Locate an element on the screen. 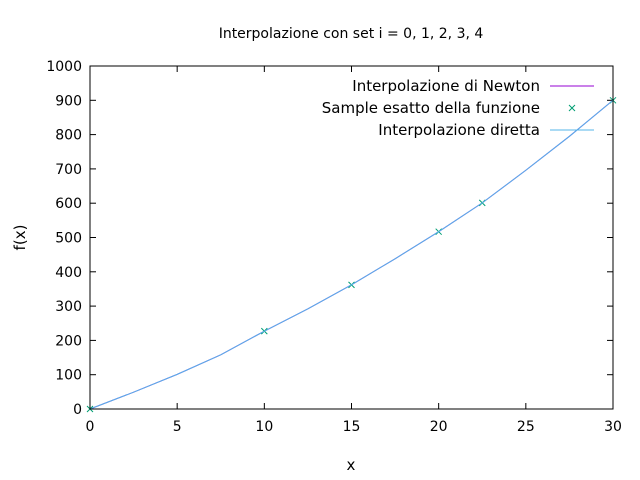 This screenshot has width=640, height=480. chart-title: Interpolazione con set i = 0, 1, 2, 3, 4 is located at coordinates (351, 34).